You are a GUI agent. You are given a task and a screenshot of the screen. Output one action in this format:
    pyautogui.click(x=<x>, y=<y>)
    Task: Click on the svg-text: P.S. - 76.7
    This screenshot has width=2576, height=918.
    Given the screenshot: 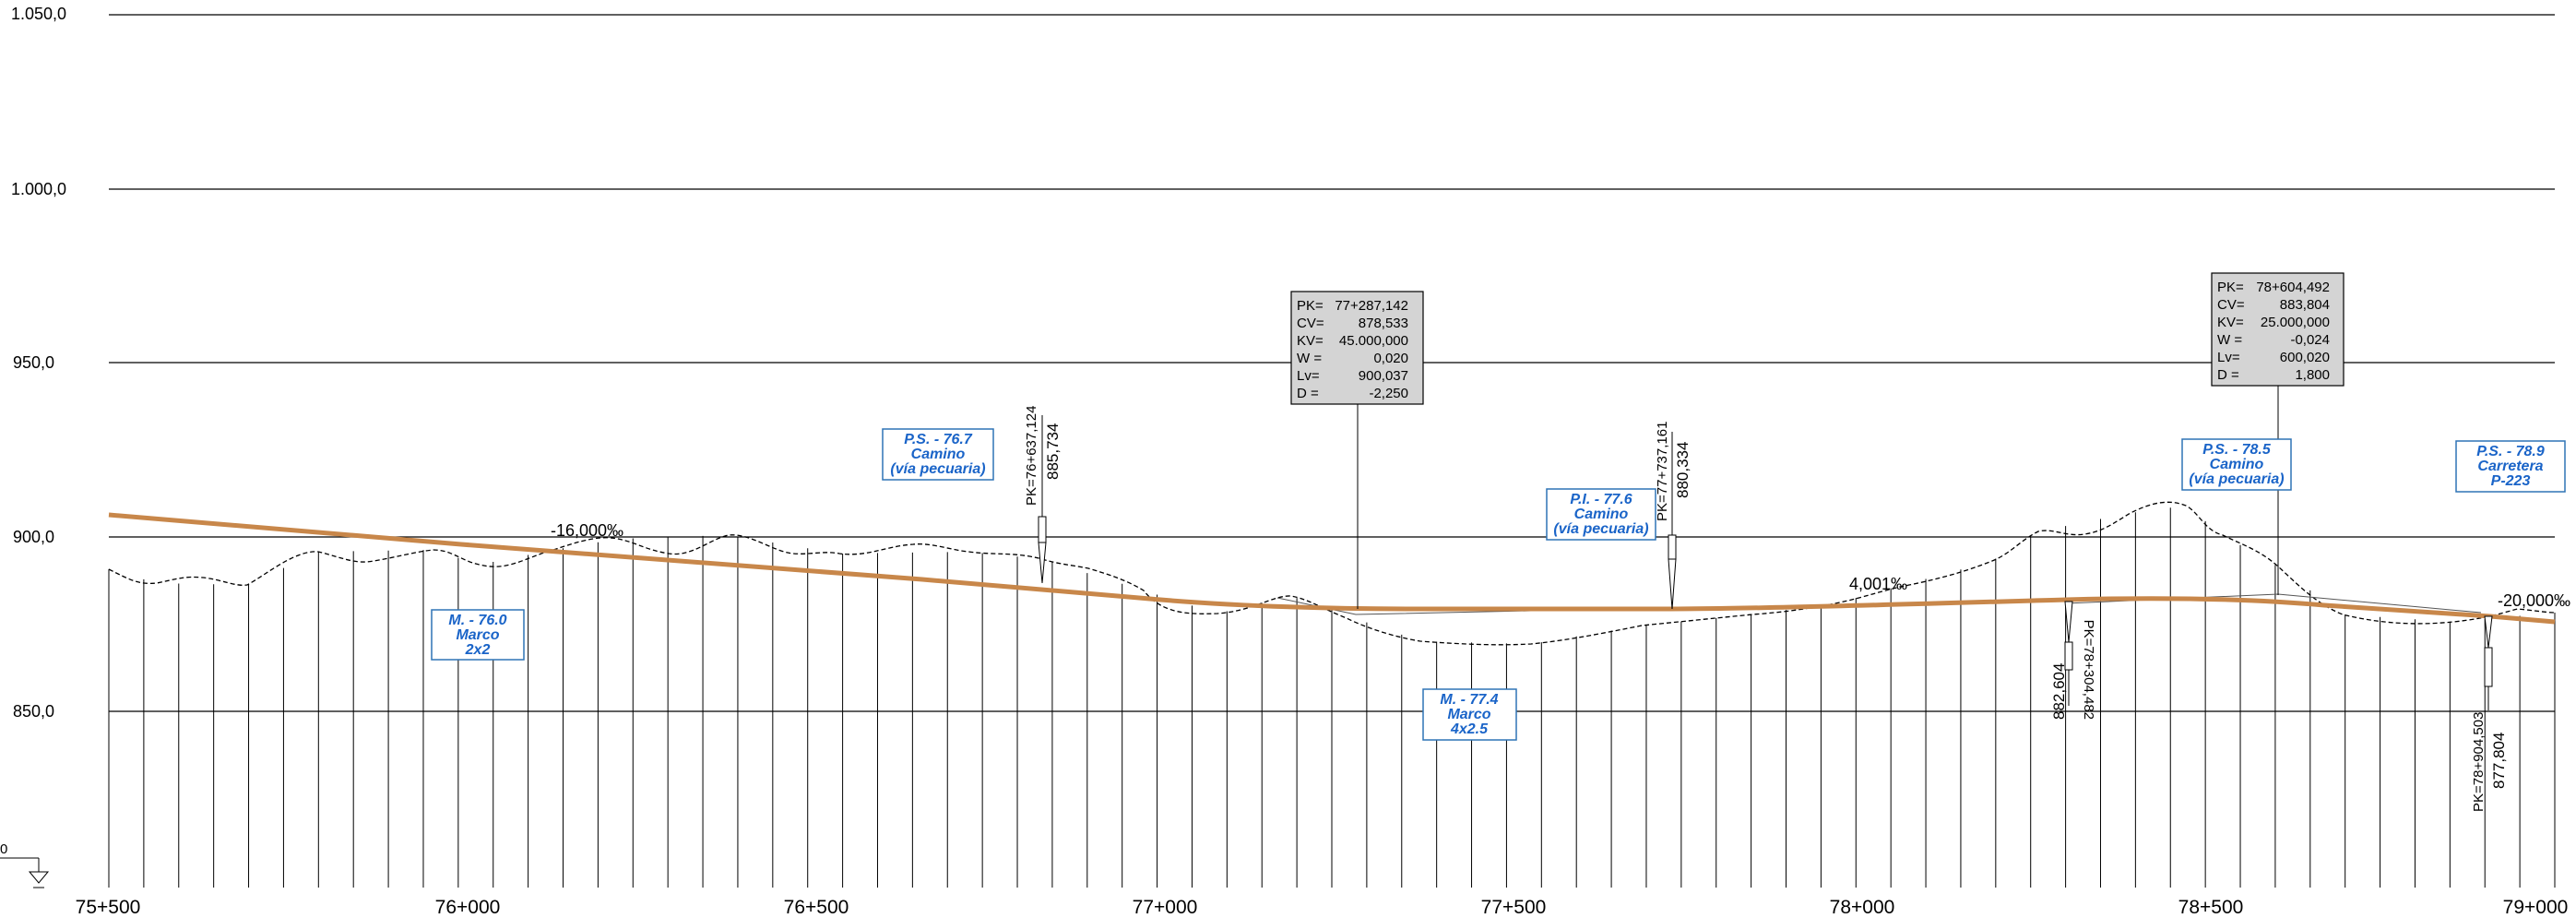 What is the action you would take?
    pyautogui.click(x=939, y=439)
    